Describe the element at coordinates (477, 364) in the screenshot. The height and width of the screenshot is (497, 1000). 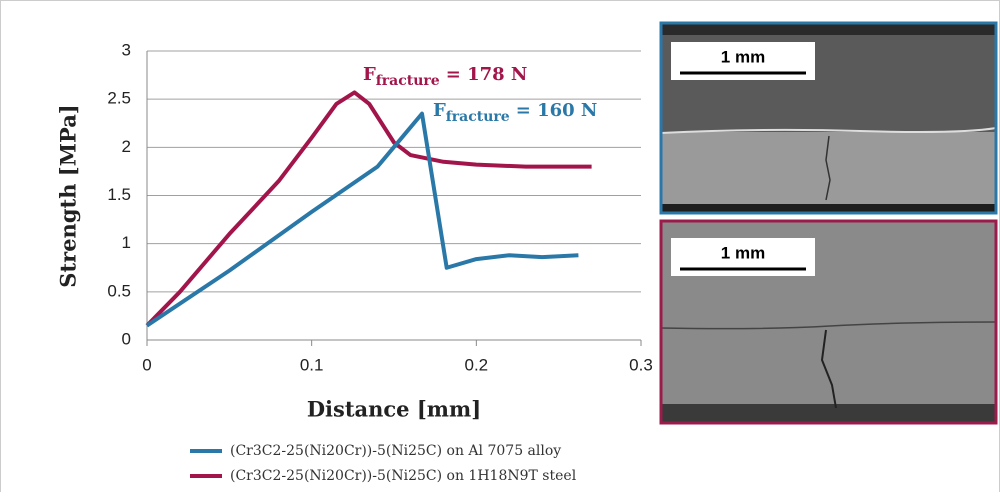
I see `x-tick-label: 0.2` at that location.